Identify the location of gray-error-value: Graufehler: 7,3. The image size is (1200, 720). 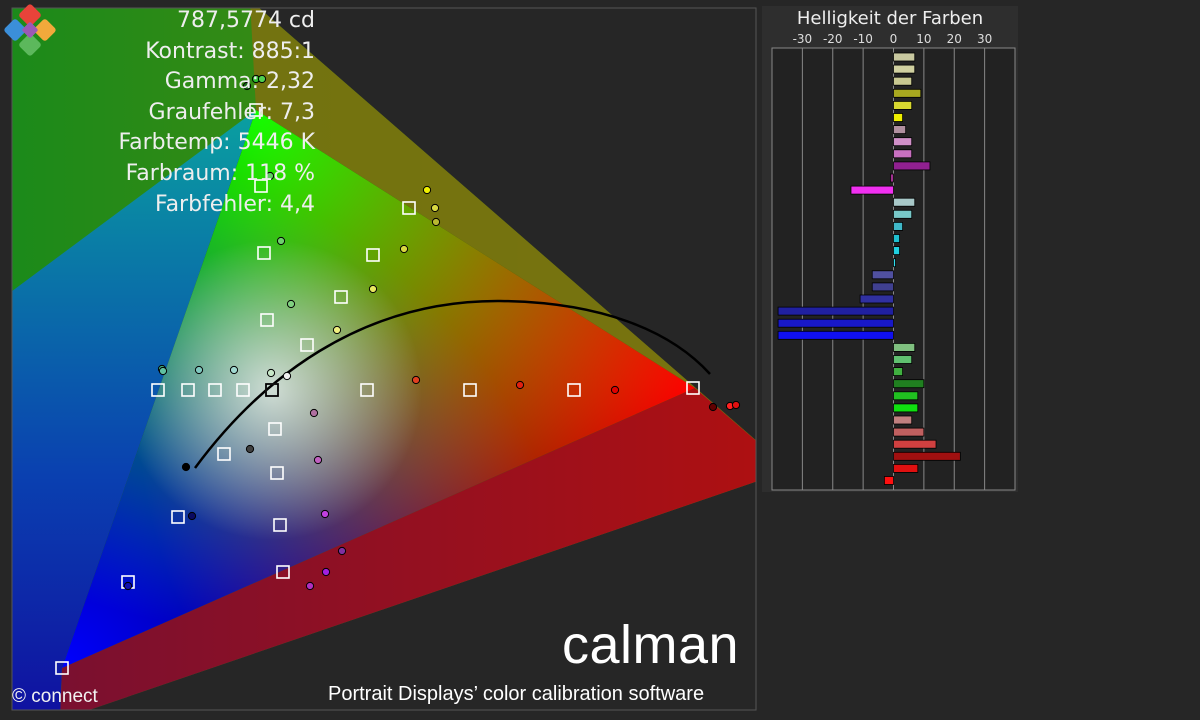
(231, 112).